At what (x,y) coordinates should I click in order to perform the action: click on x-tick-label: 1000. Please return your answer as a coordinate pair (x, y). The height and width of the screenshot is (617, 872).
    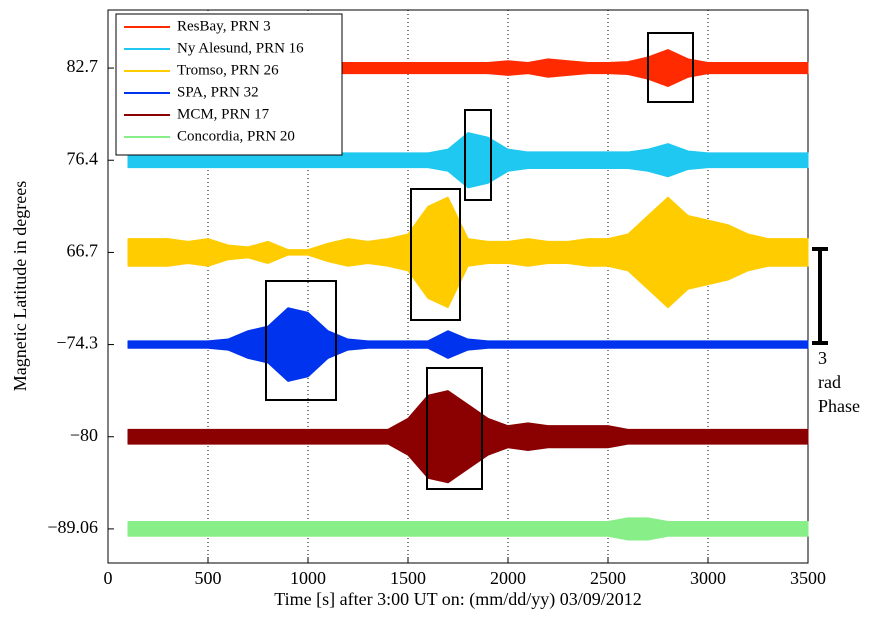
    Looking at the image, I should click on (308, 578).